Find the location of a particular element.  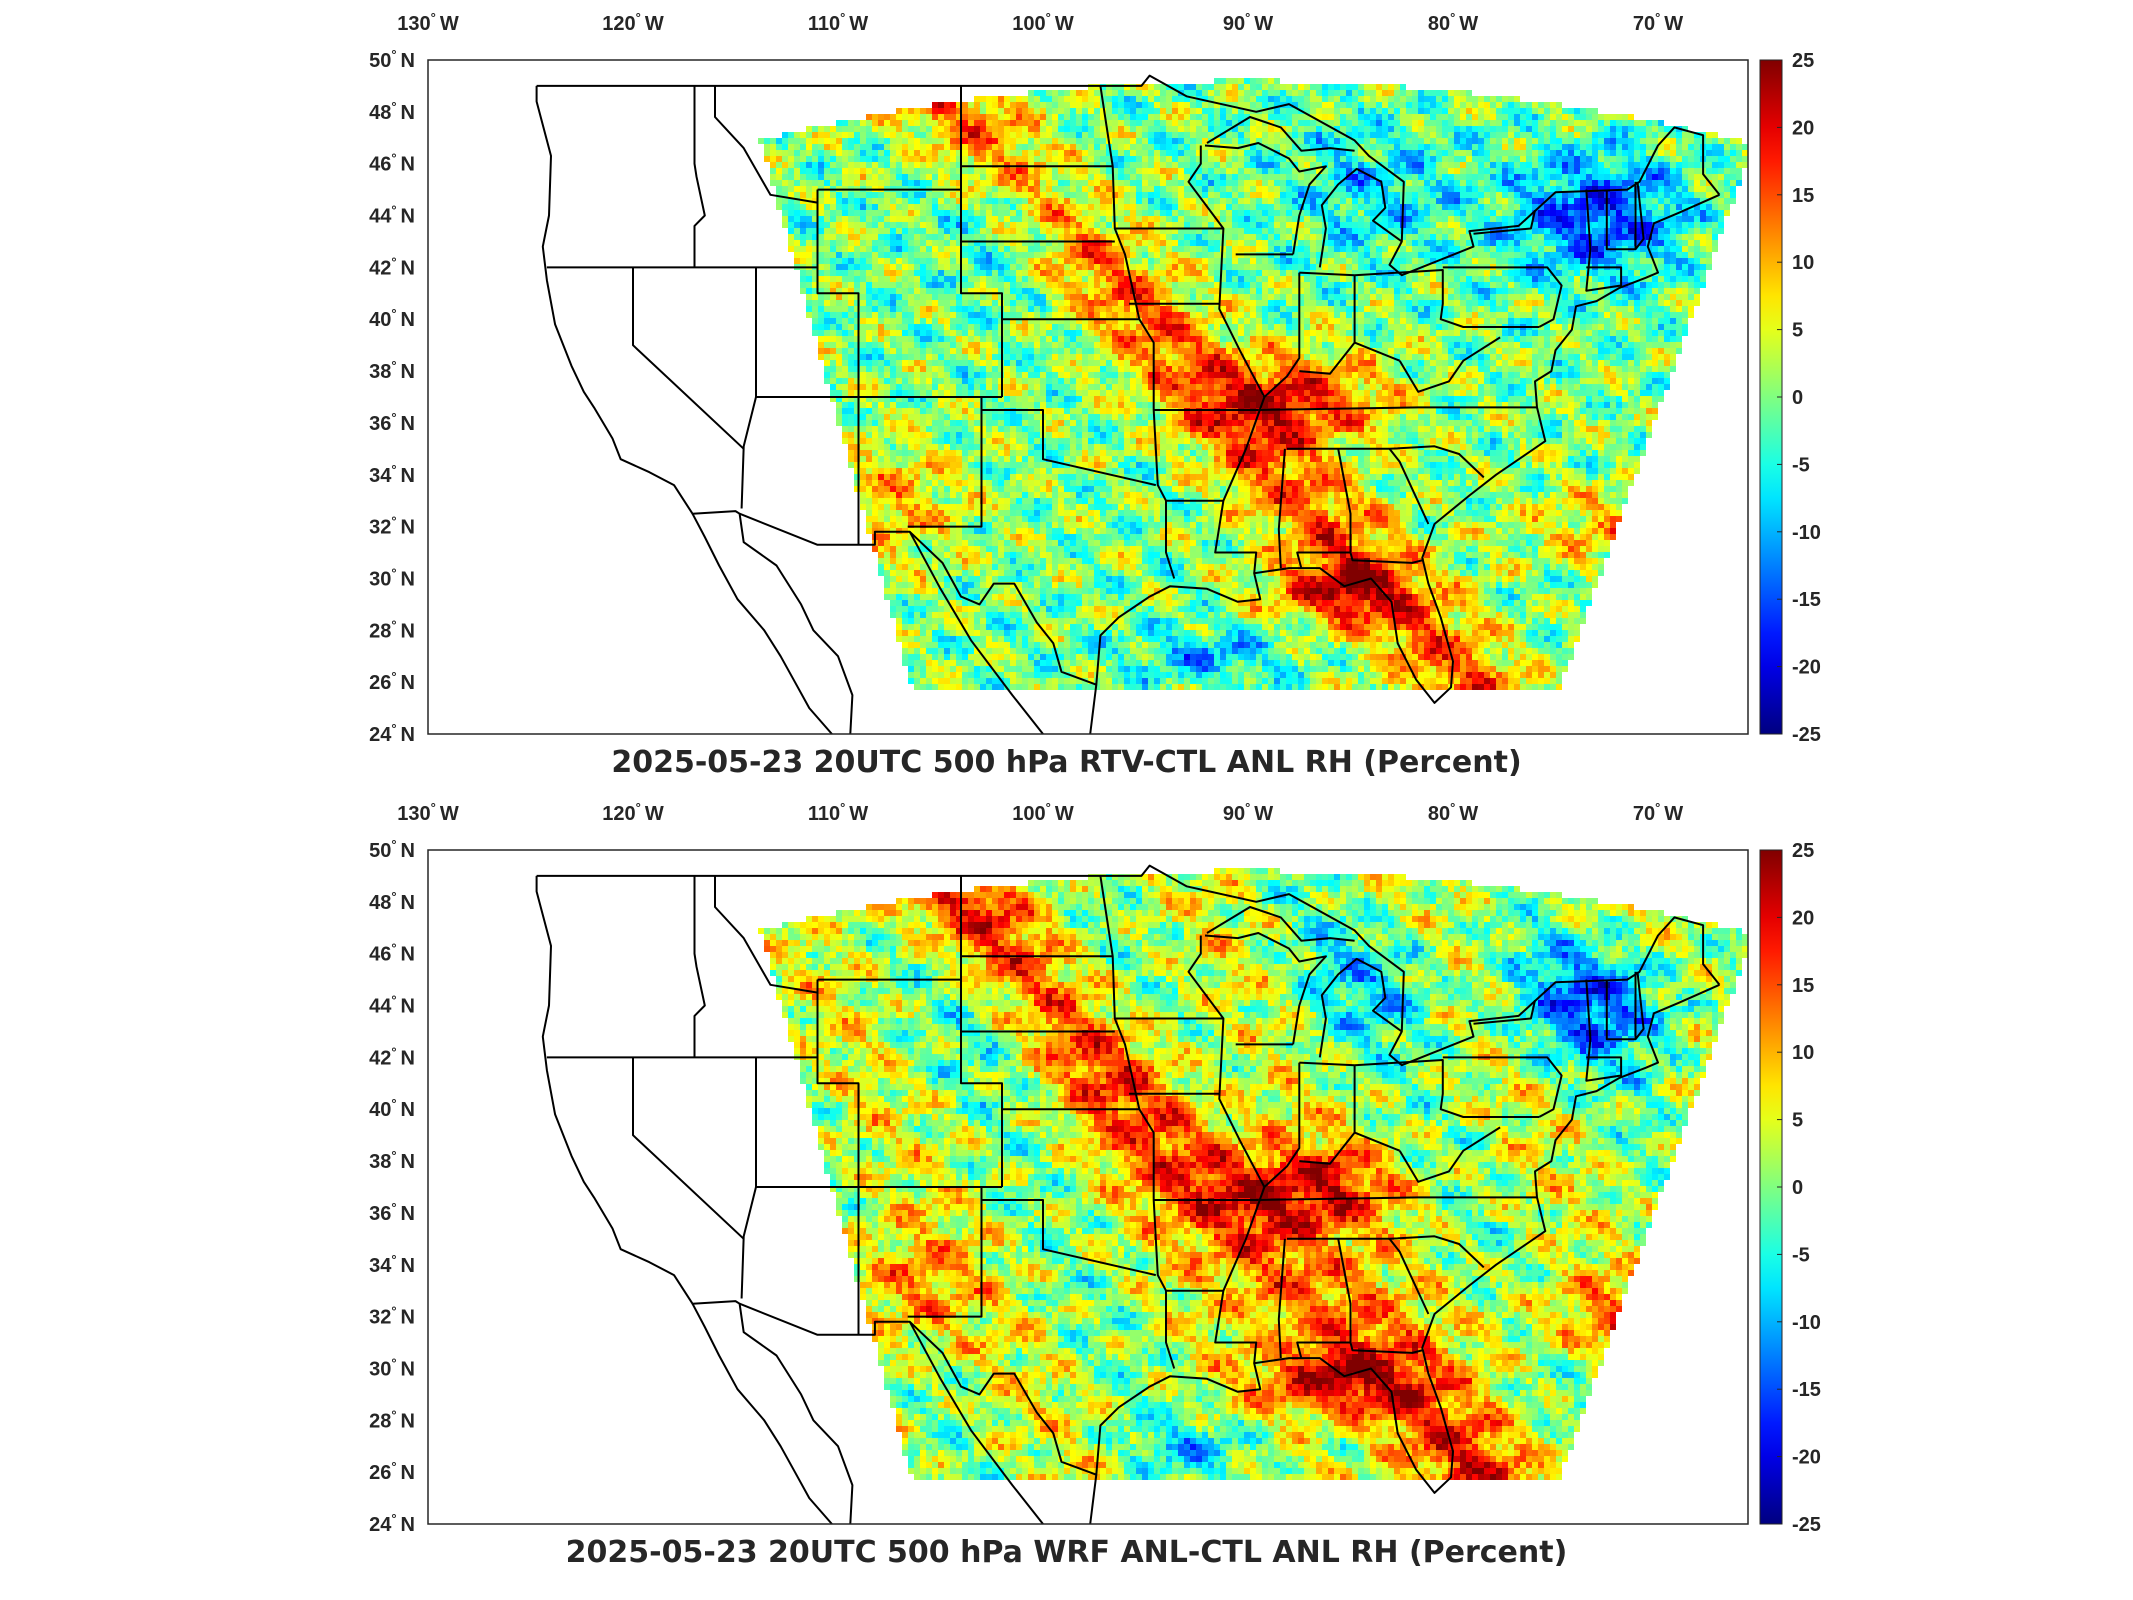

colorbar-tick-label: 10 is located at coordinates (1803, 263).